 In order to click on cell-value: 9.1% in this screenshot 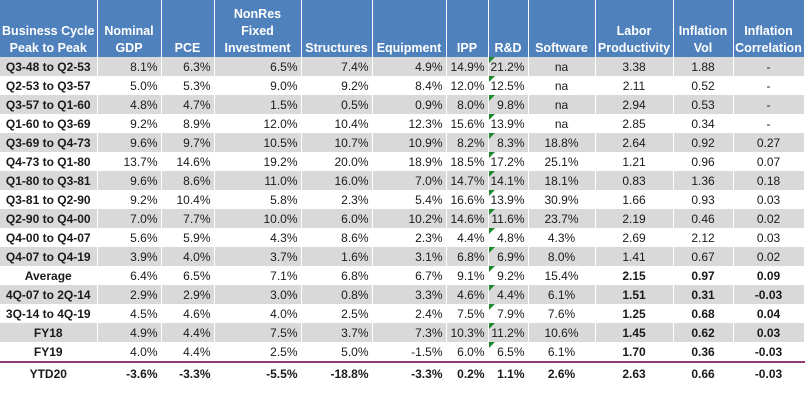, I will do `click(467, 275)`.